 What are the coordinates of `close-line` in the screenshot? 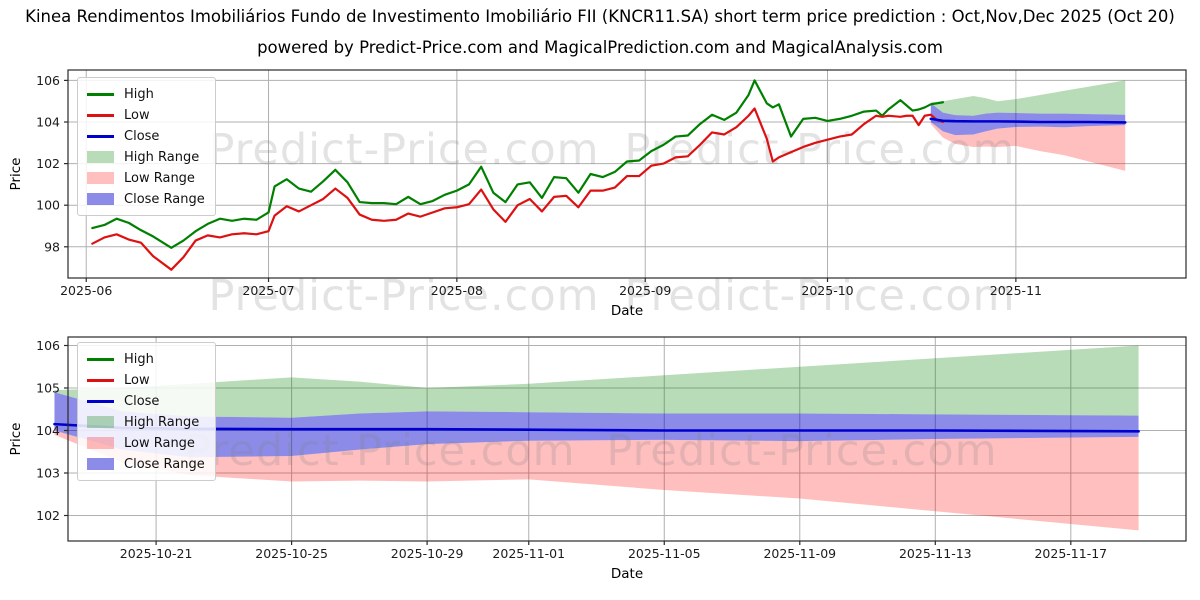 It's located at (1028, 120).